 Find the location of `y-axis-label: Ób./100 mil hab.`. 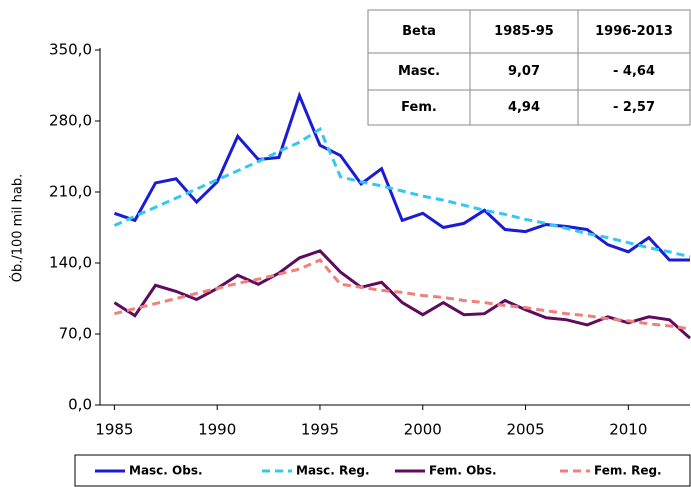

y-axis-label: Ób./100 mil hab. is located at coordinates (18, 228).